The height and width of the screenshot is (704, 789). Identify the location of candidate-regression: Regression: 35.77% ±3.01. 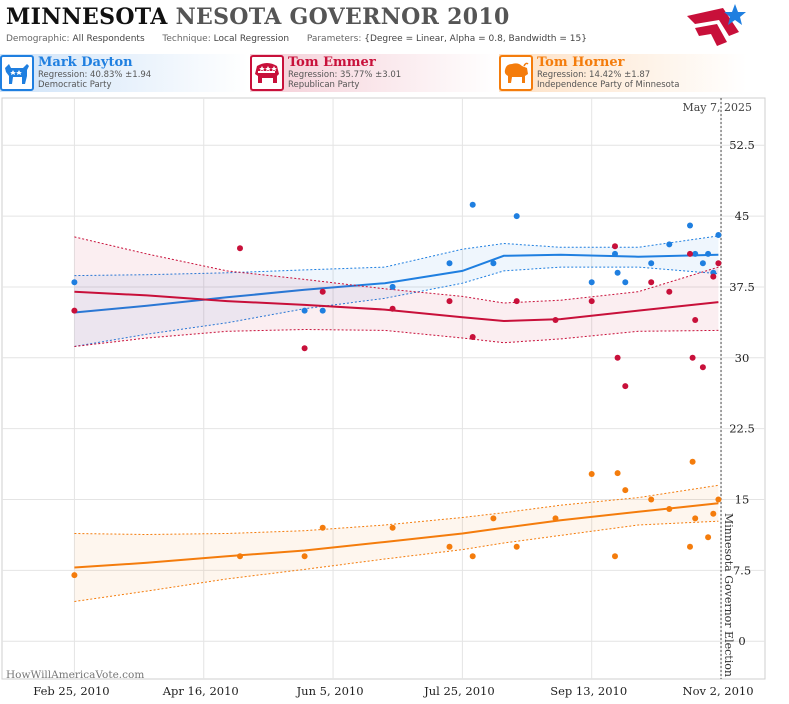
(345, 75).